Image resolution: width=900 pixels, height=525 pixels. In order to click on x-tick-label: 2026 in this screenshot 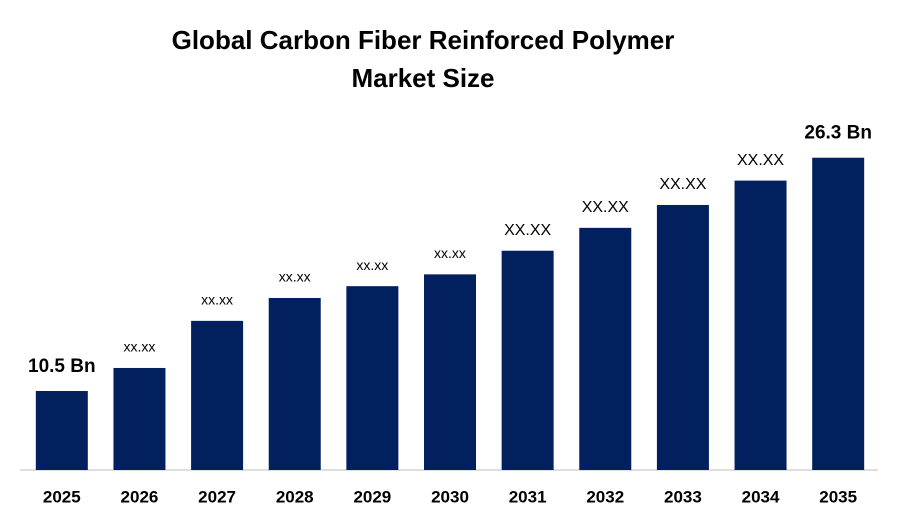, I will do `click(140, 496)`.